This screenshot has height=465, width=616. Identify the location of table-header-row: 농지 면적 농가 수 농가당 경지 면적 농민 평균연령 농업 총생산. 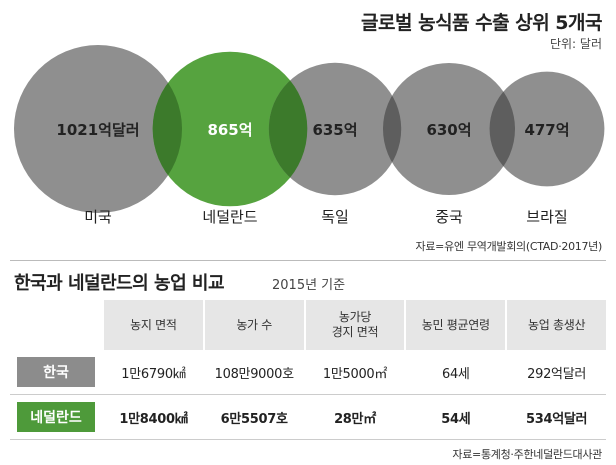
(308, 325).